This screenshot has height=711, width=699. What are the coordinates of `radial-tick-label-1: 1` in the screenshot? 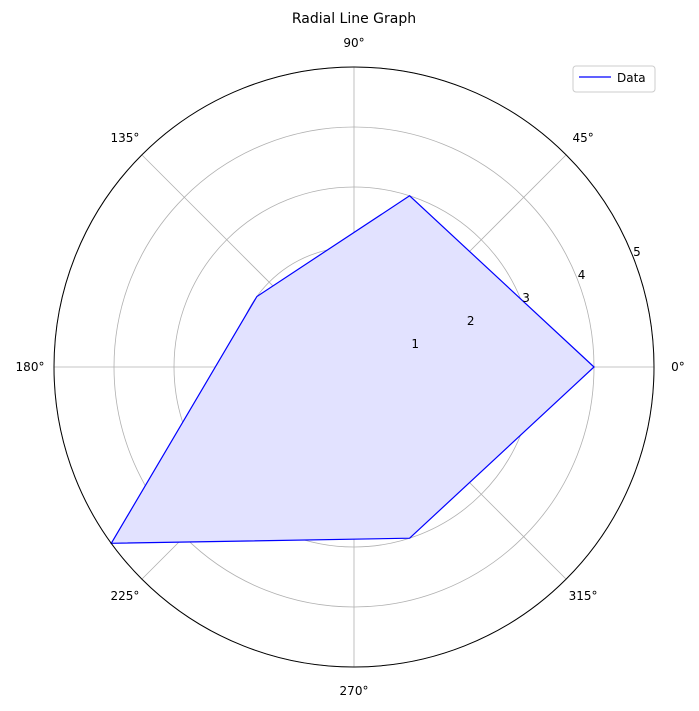 It's located at (415, 344).